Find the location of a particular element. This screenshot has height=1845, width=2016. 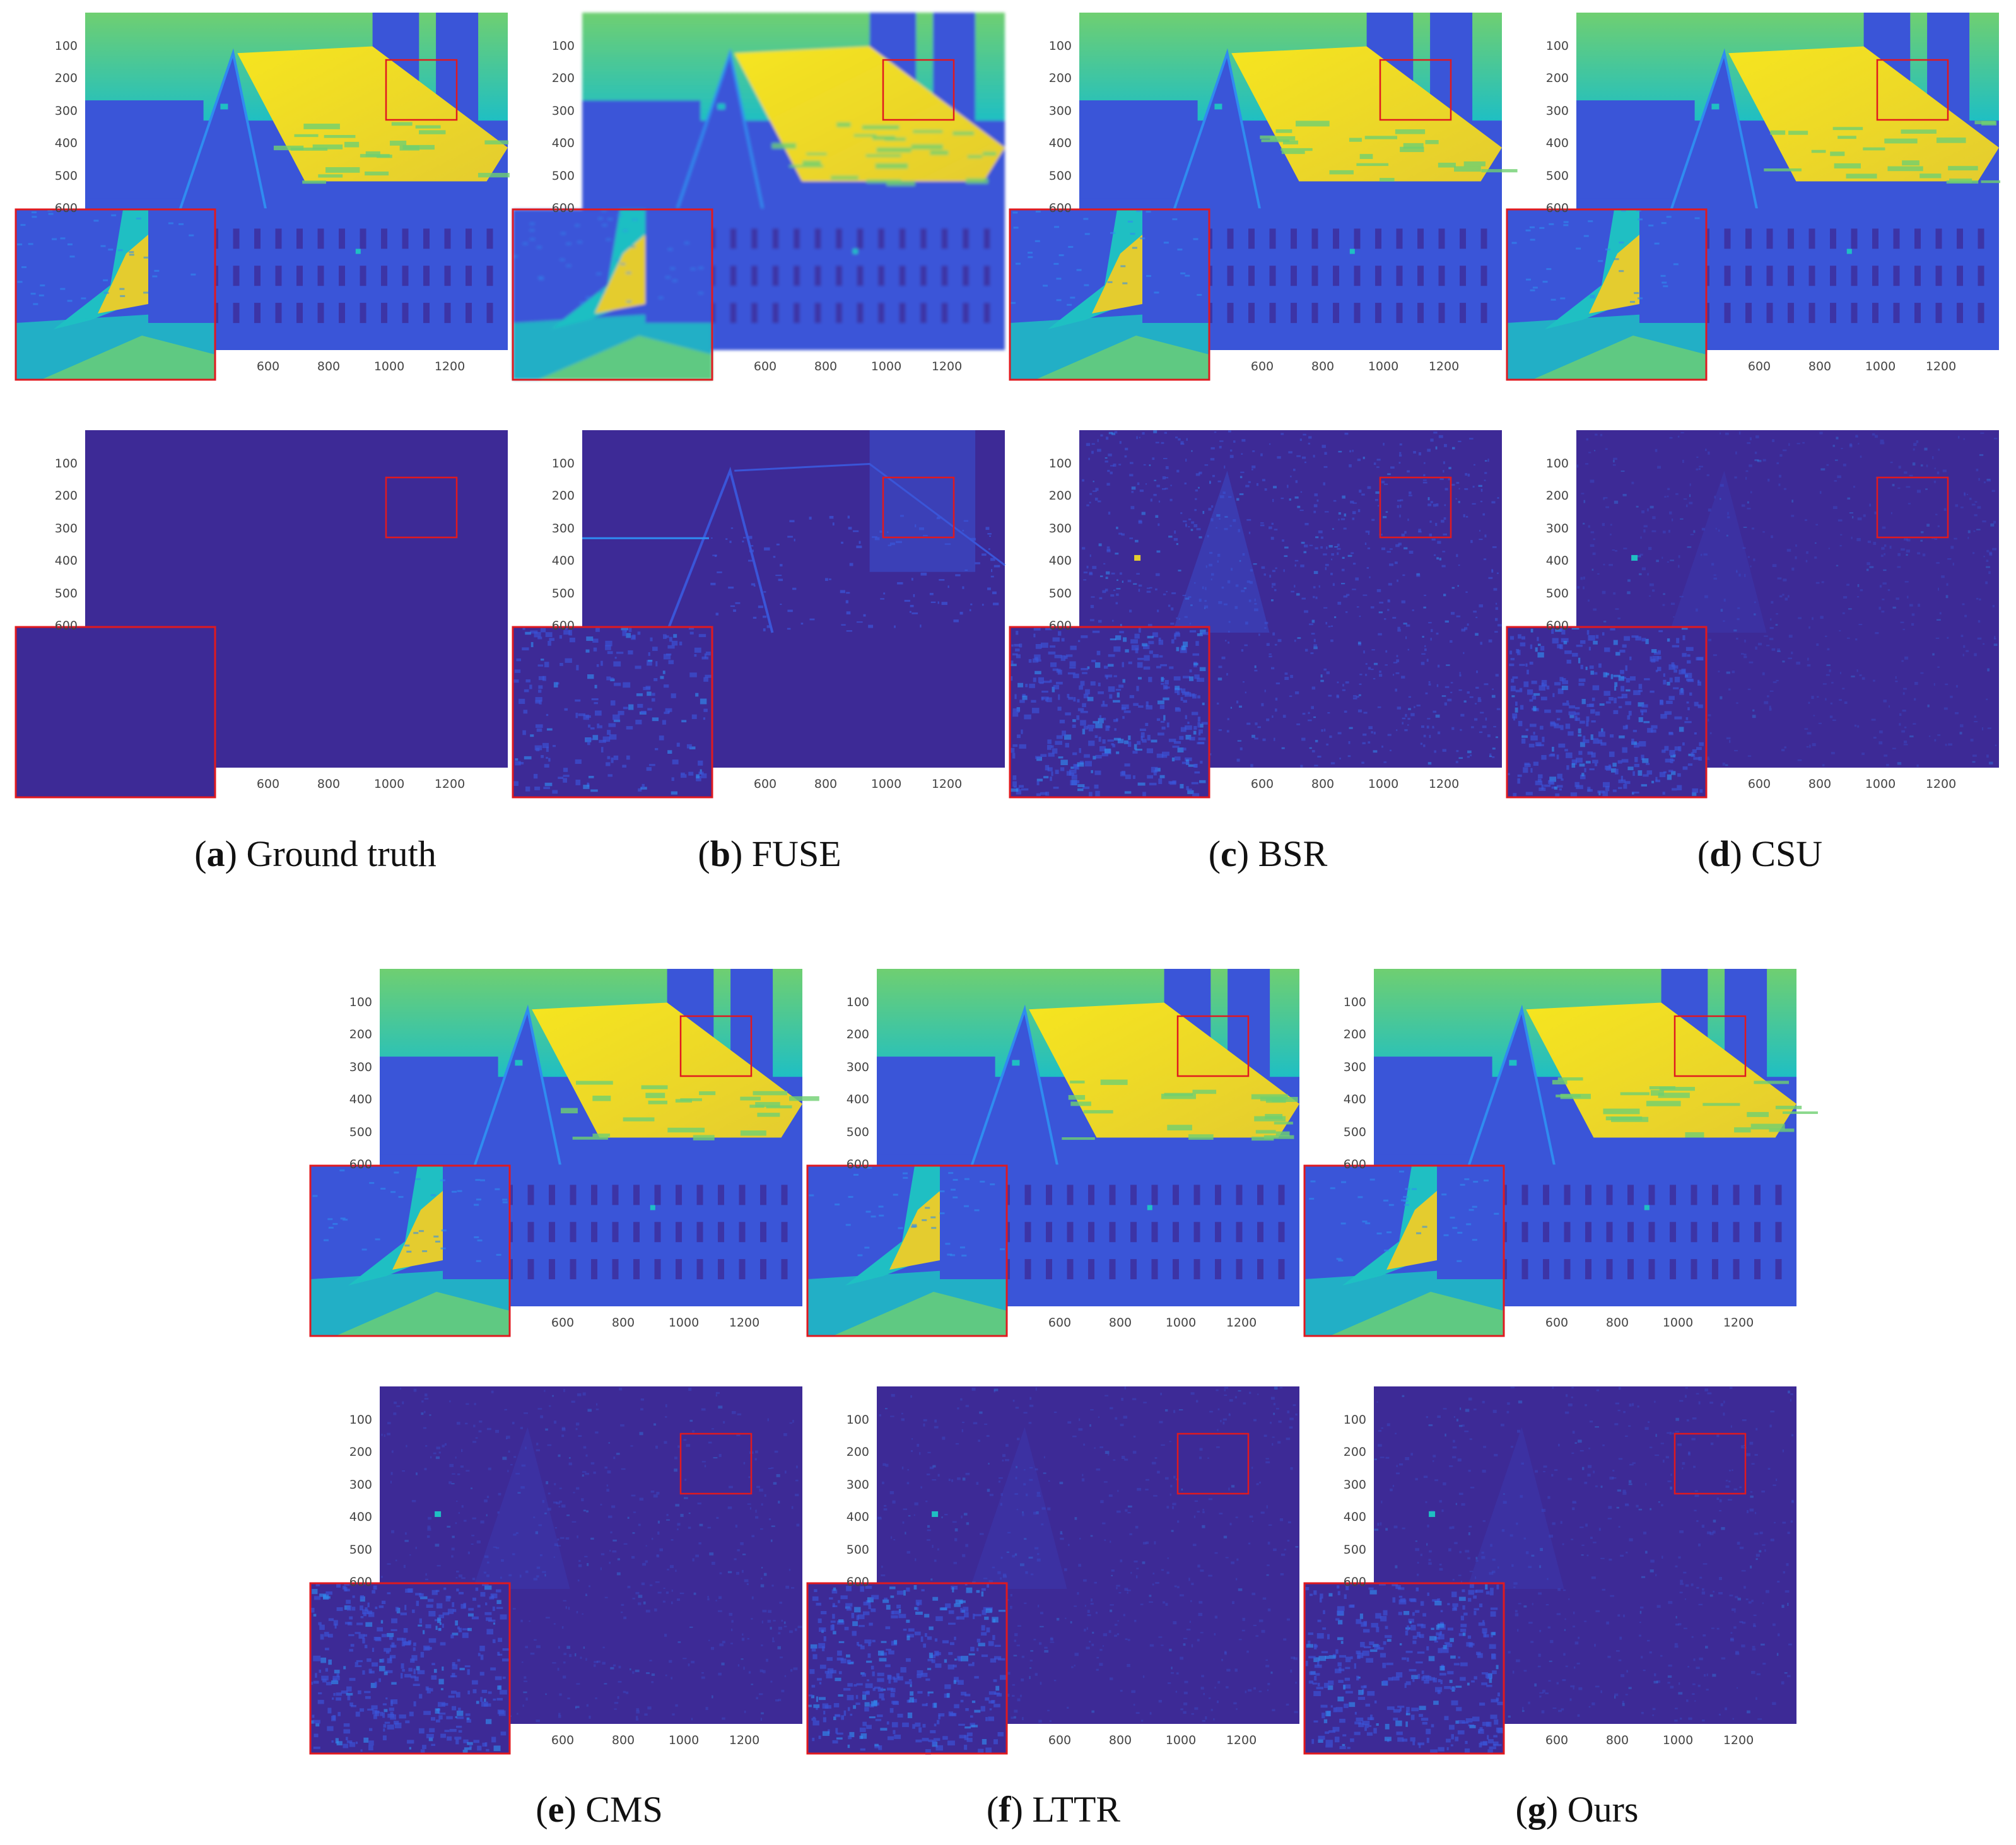

caption-e: (e) CMS is located at coordinates (599, 1809).